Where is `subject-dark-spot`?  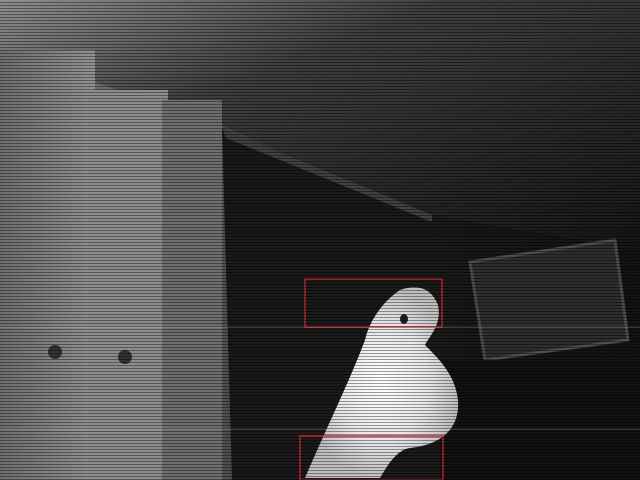
subject-dark-spot is located at coordinates (404, 319).